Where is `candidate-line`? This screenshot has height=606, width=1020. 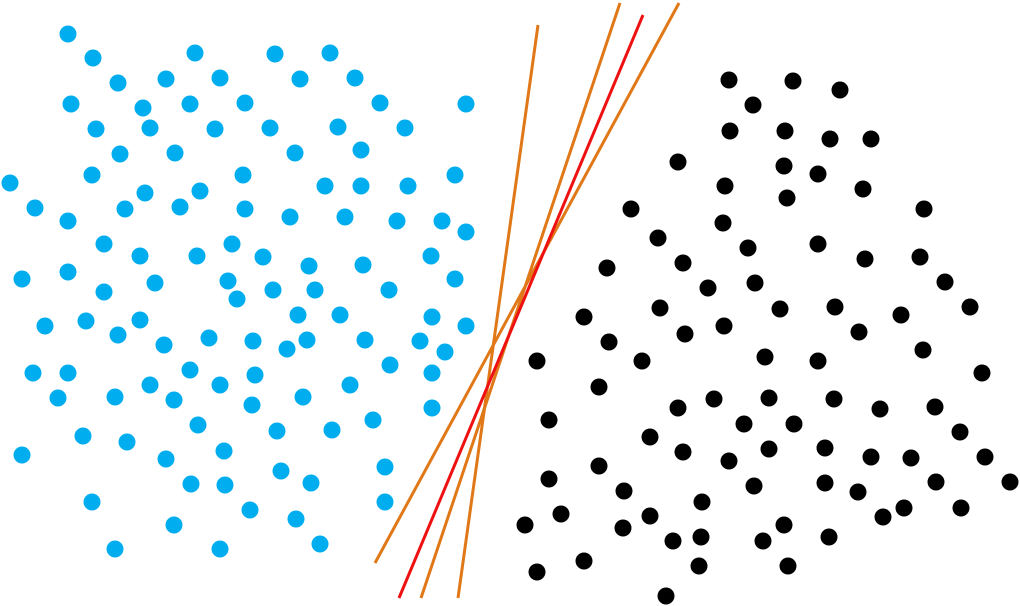 candidate-line is located at coordinates (498, 311).